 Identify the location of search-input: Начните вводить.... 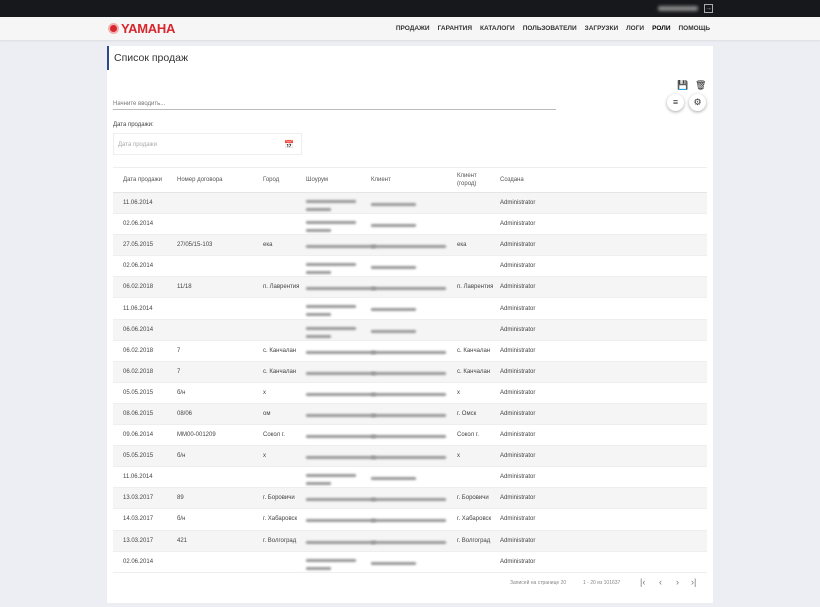
(334, 104).